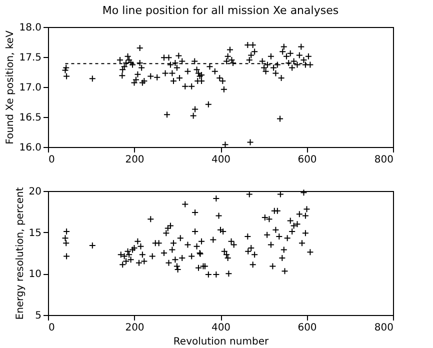 The width and height of the screenshot is (433, 348). What do you see at coordinates (220, 10) in the screenshot?
I see `chart-title: Mo line position for all mission Xe analyses` at bounding box center [220, 10].